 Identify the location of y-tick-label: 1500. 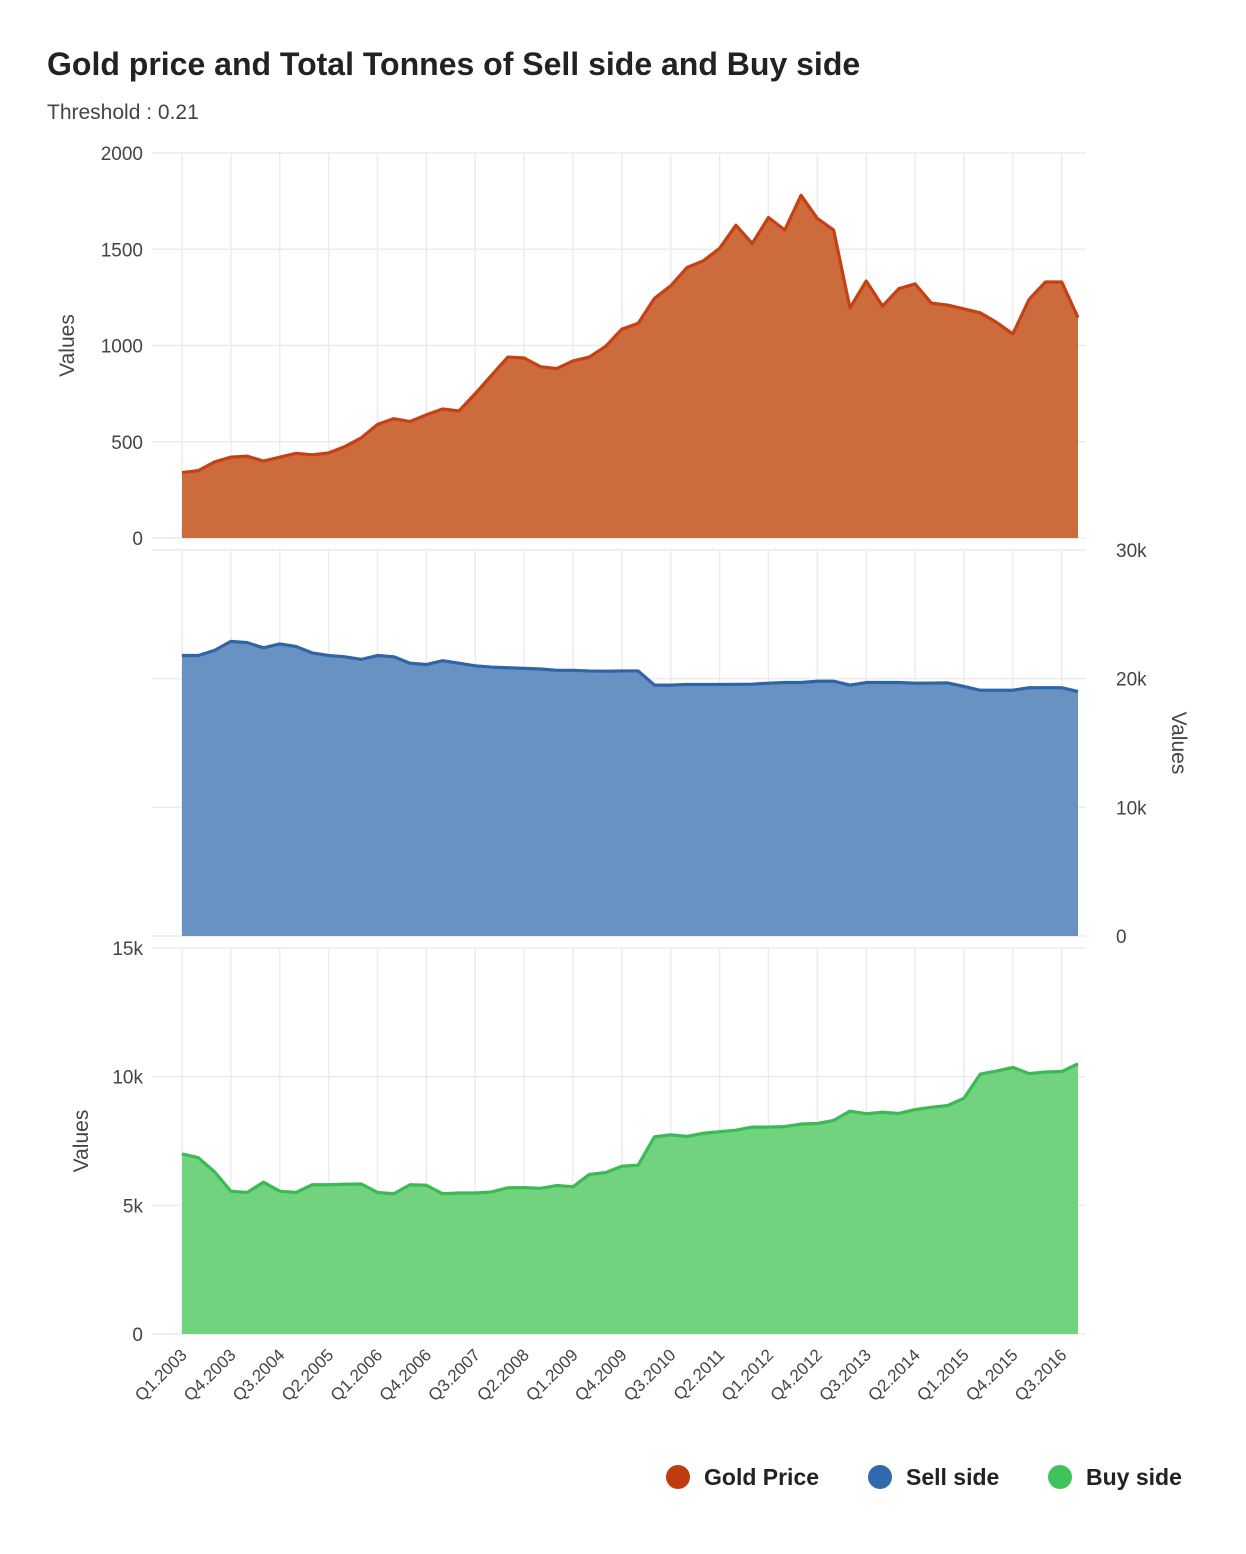
(122, 250).